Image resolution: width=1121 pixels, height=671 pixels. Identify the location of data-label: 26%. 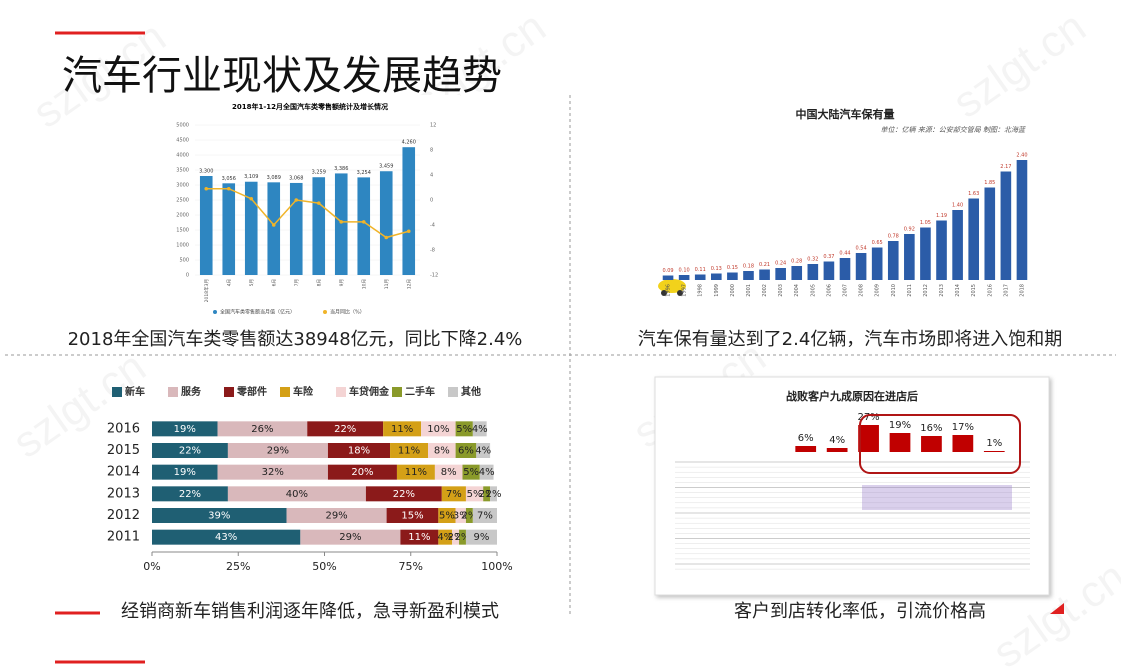
(262, 429).